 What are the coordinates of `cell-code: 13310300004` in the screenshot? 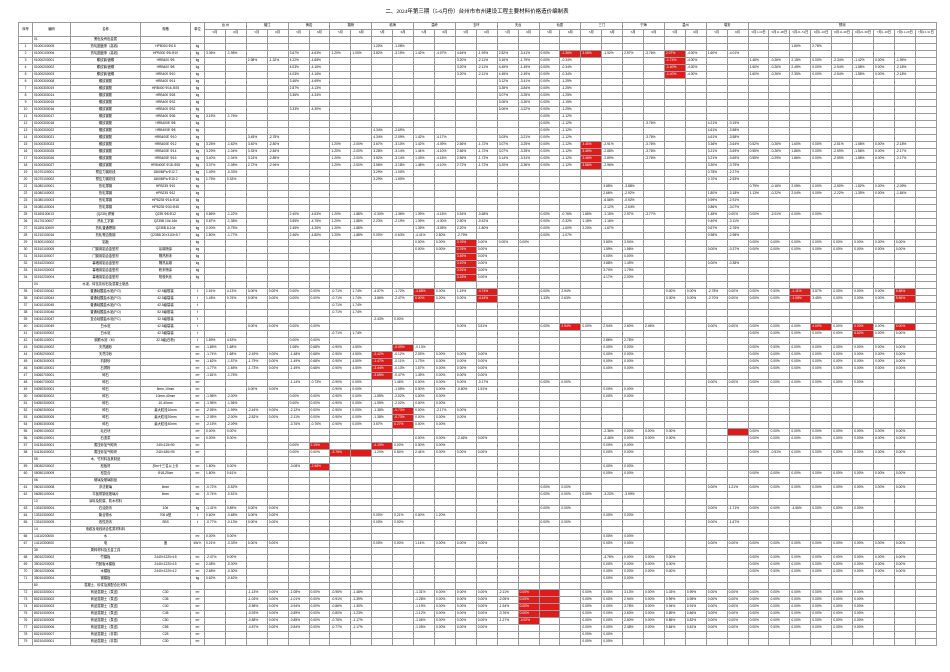 It's located at (51, 509).